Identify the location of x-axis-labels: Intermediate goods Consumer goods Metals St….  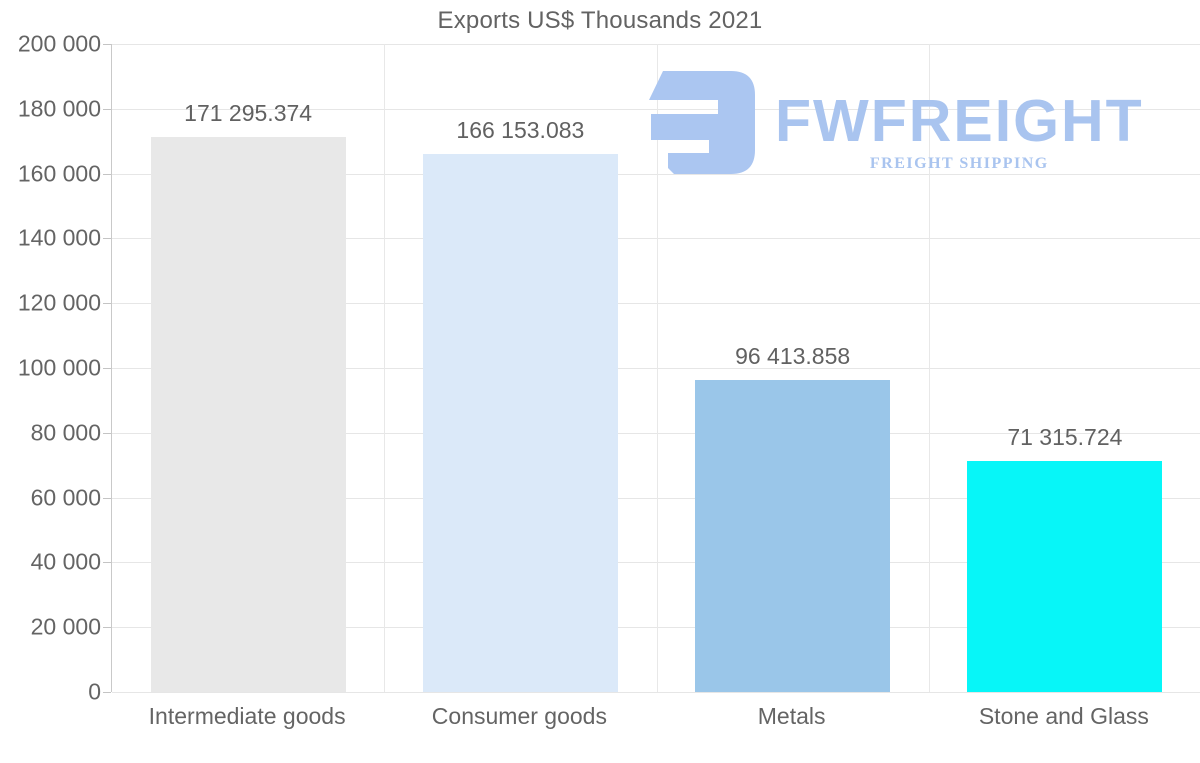
(655, 718).